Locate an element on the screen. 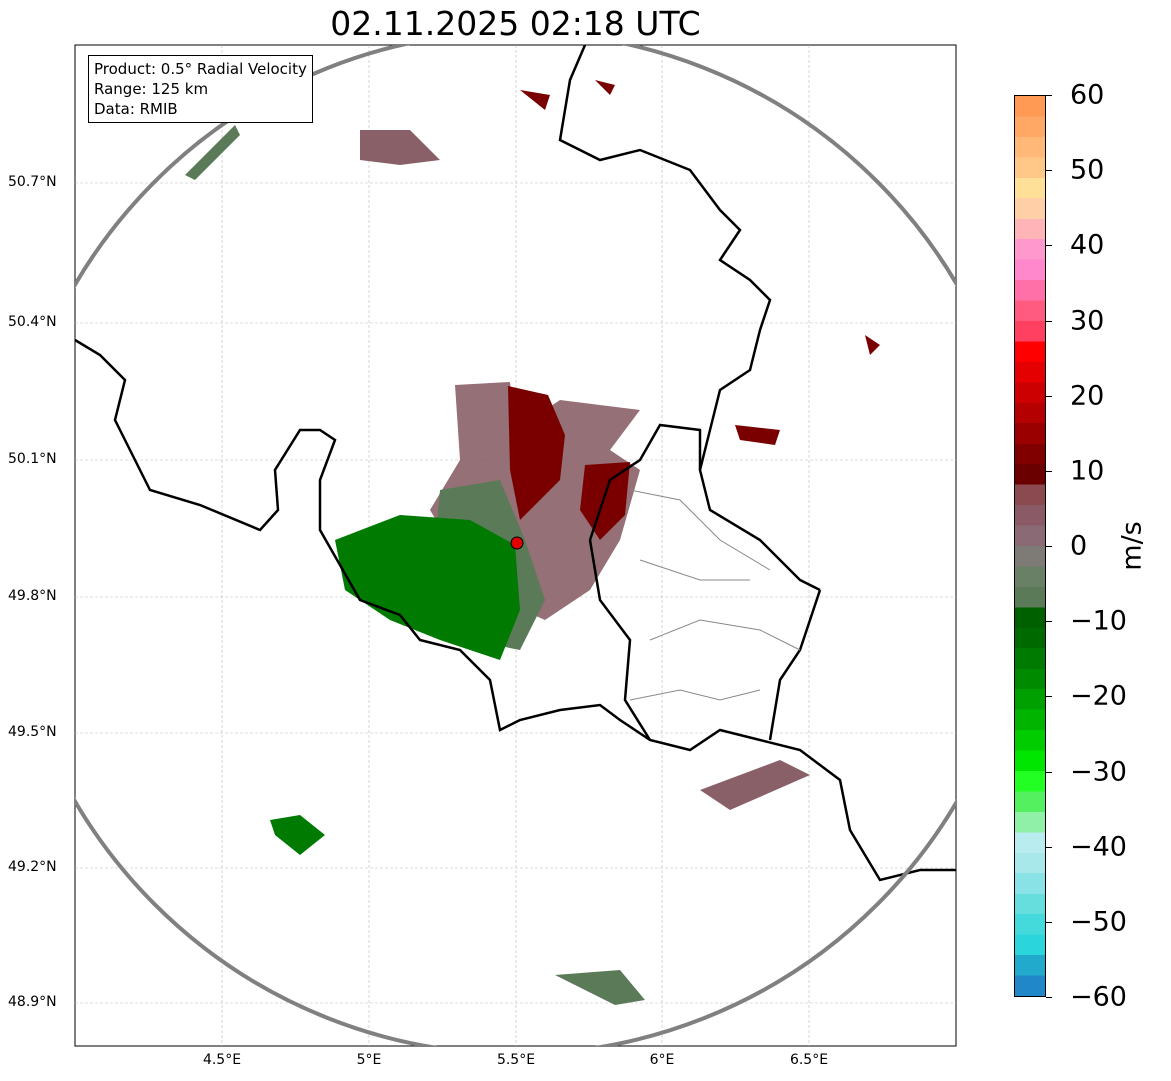  info-range: Range: 125 km is located at coordinates (151, 89).